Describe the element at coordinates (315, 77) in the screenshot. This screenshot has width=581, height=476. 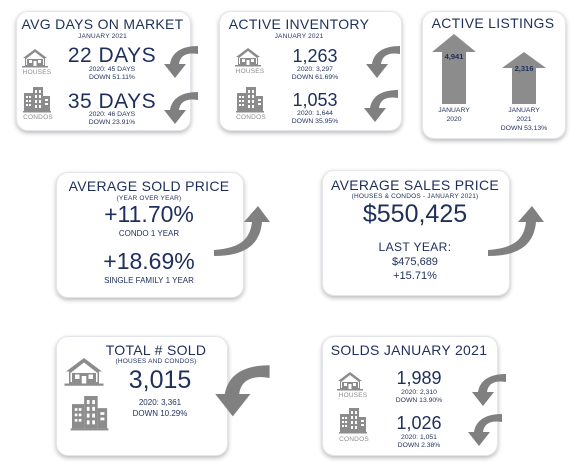
I see `inventory-houses-change: DOWN 61.69%` at that location.